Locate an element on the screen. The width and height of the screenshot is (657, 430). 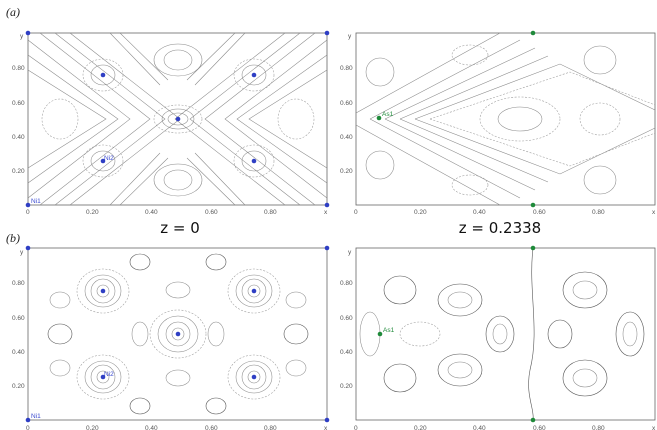
panel-label-a: (a) is located at coordinates (13, 12).